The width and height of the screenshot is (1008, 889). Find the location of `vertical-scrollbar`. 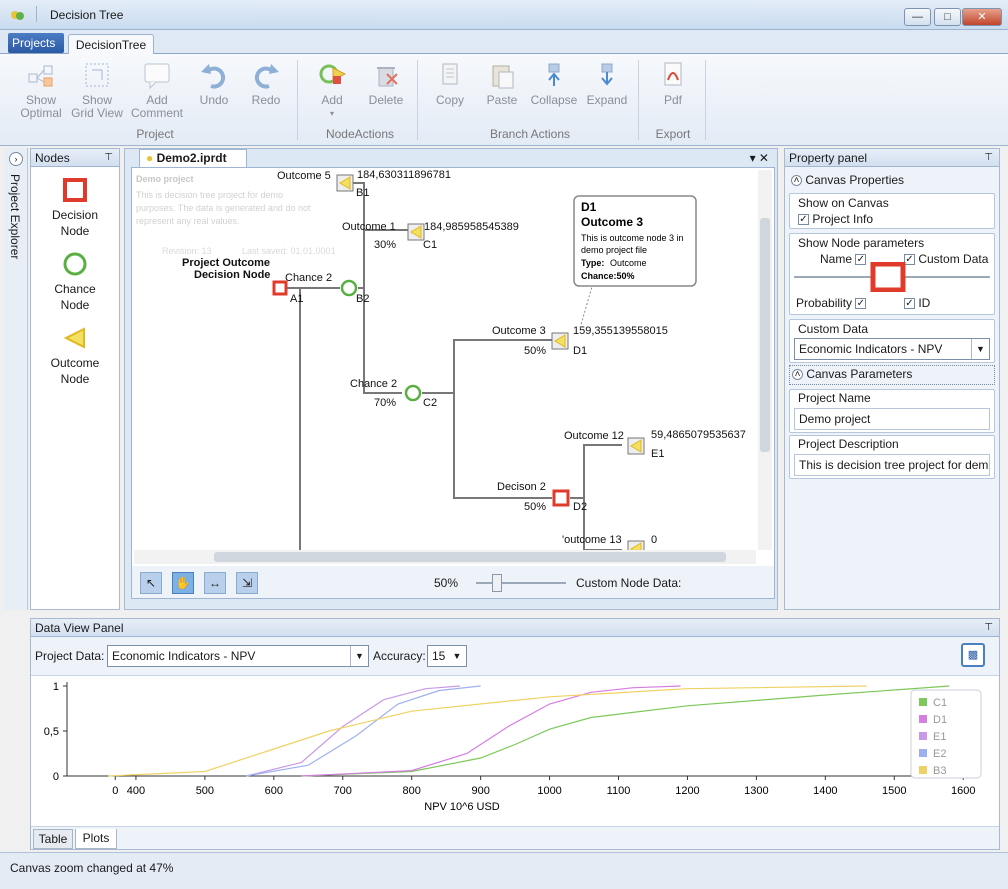

vertical-scrollbar is located at coordinates (765, 360).